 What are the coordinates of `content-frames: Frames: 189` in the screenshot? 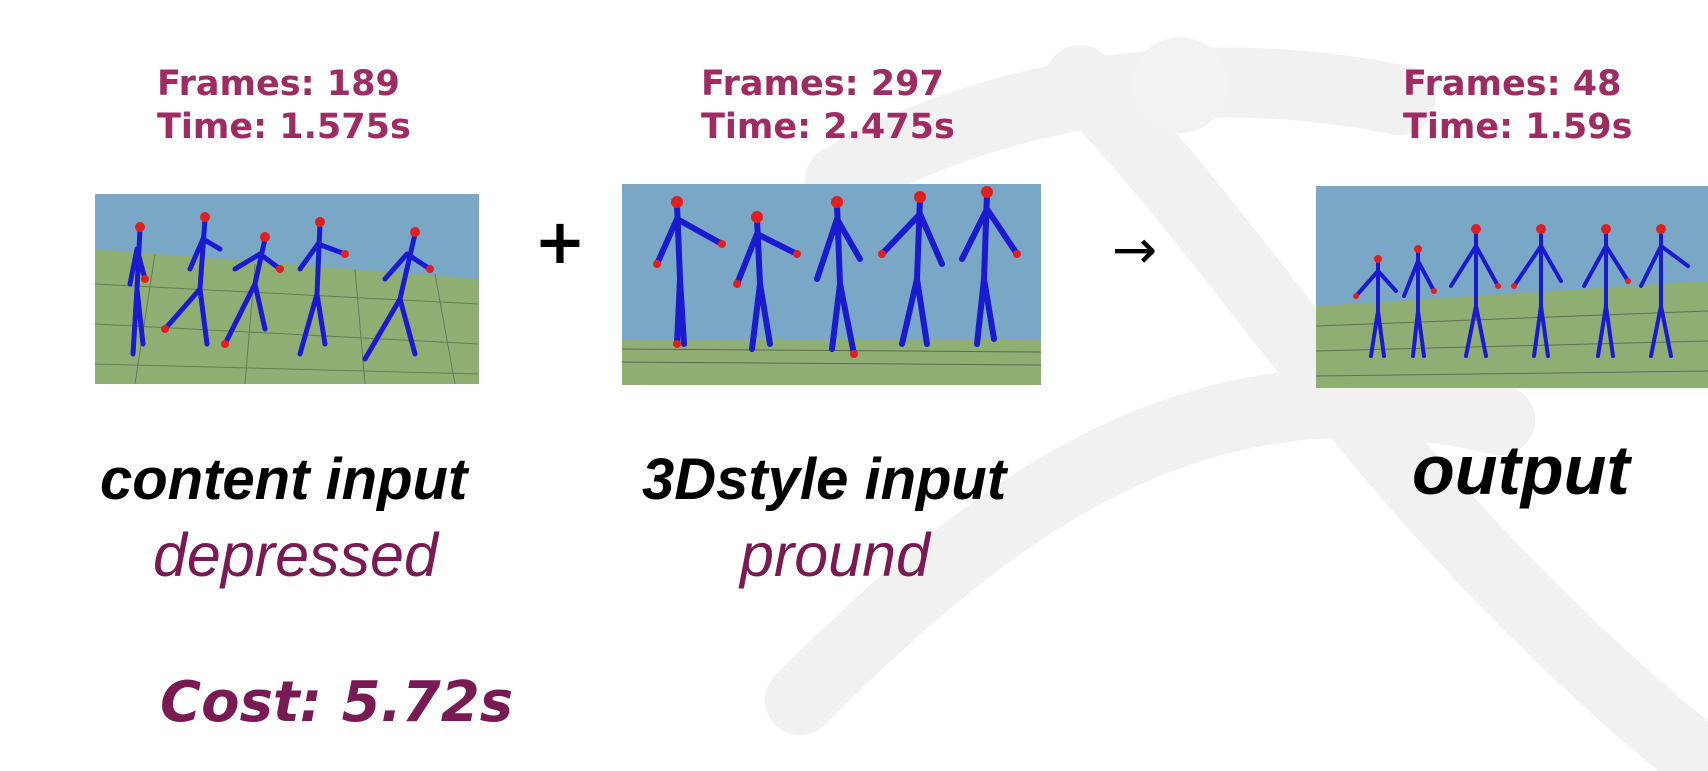 It's located at (278, 84).